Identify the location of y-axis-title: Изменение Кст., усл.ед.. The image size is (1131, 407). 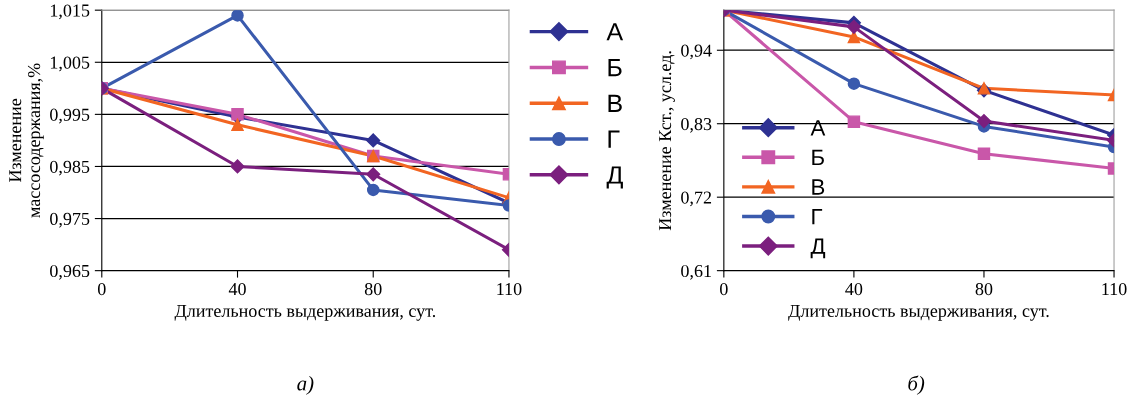
(667, 141).